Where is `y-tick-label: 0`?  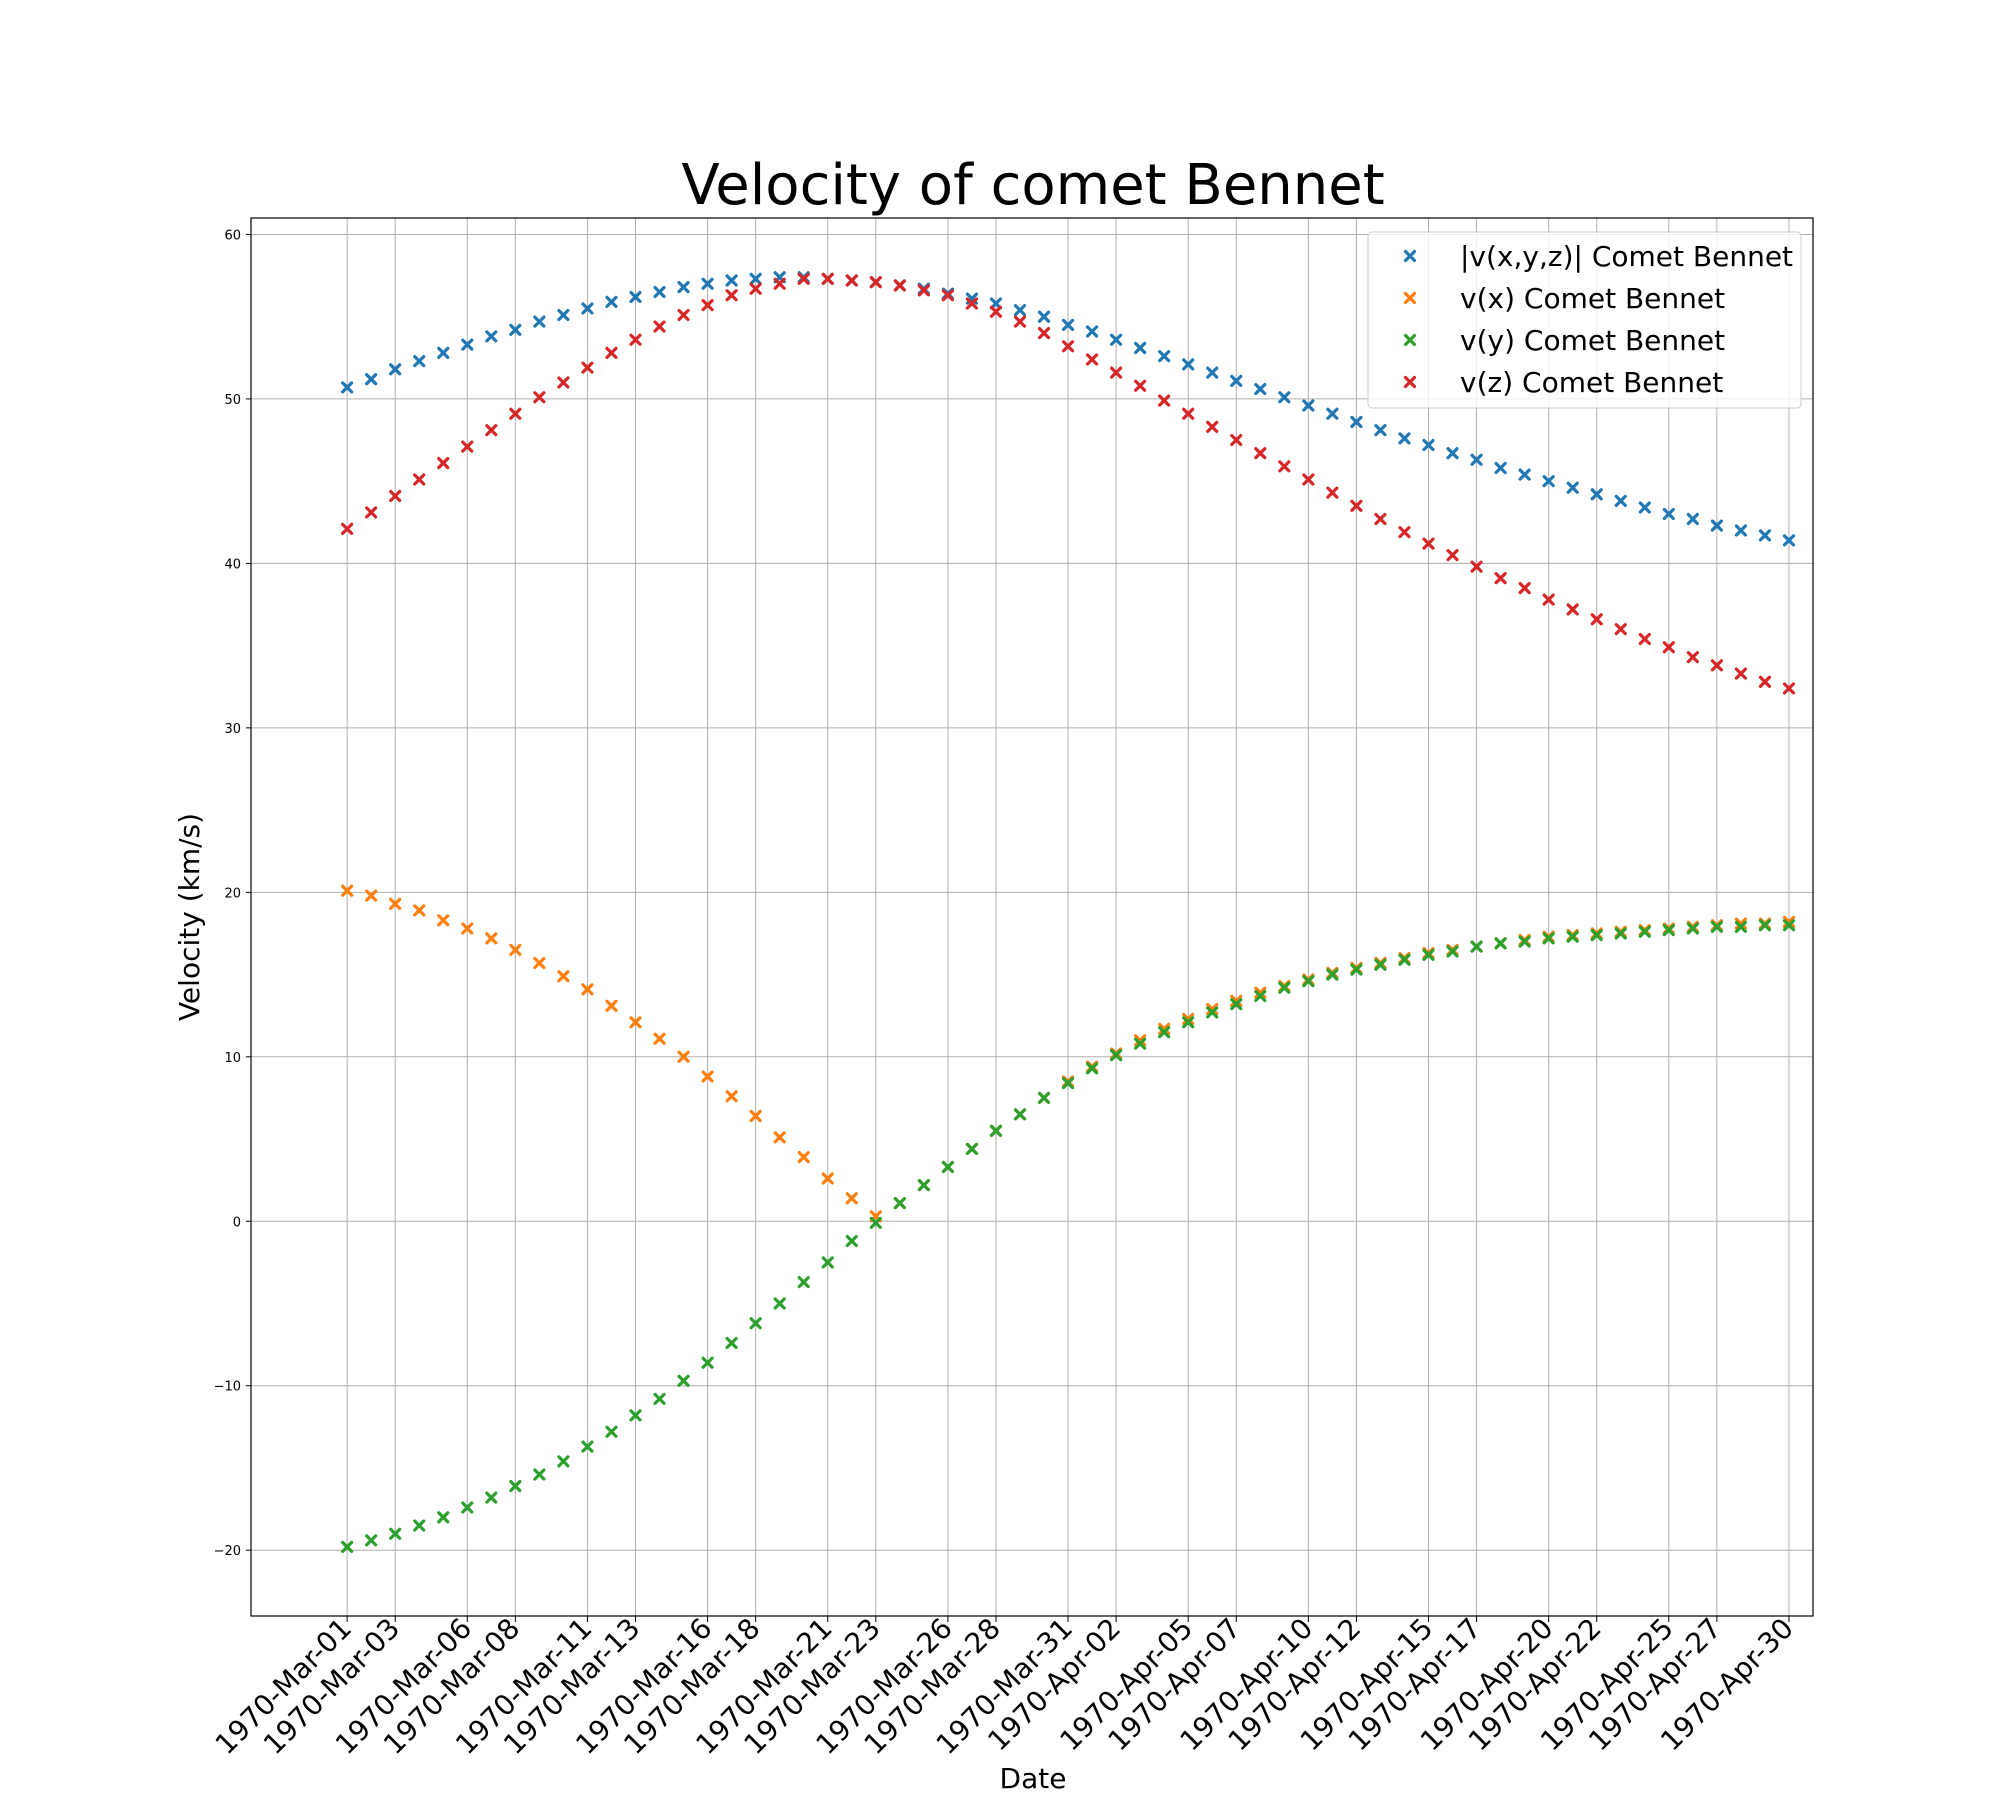
y-tick-label: 0 is located at coordinates (237, 1222).